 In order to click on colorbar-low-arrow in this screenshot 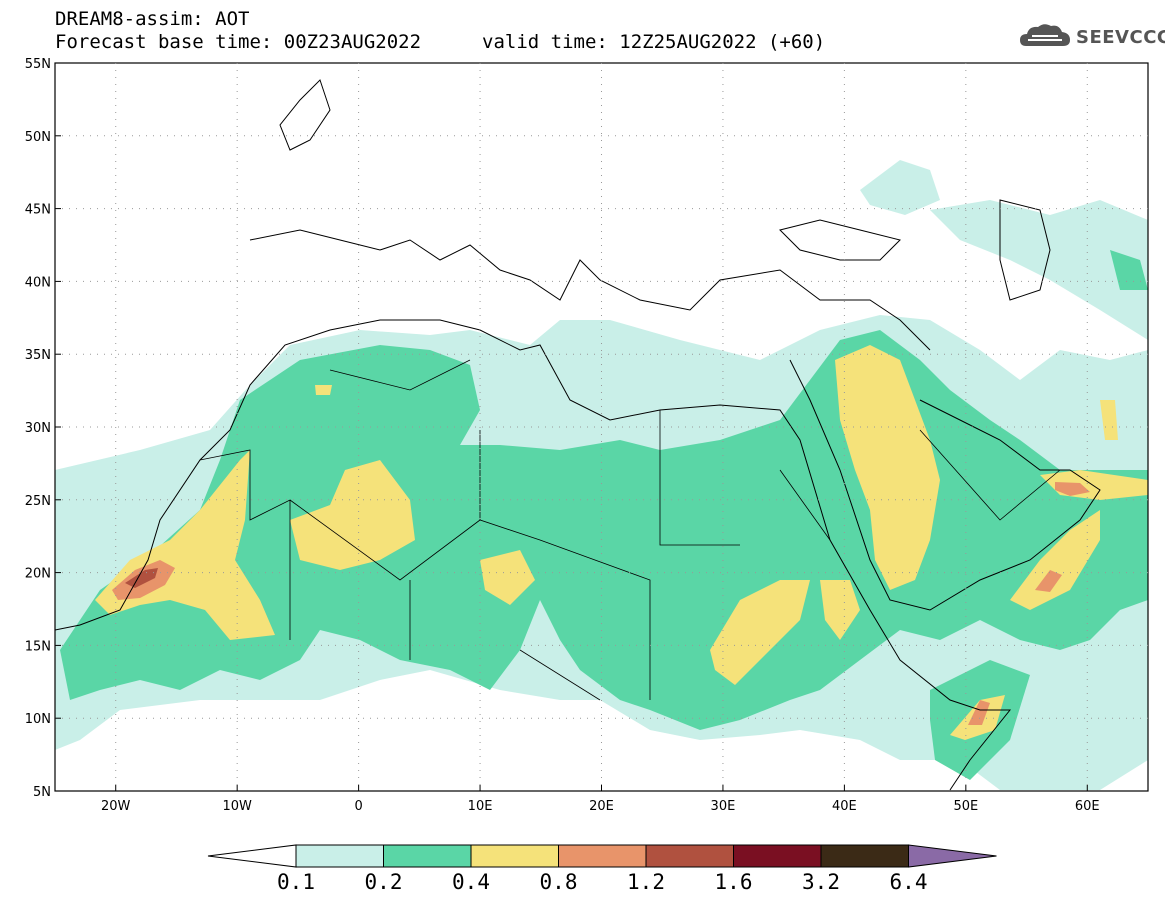, I will do `click(252, 856)`.